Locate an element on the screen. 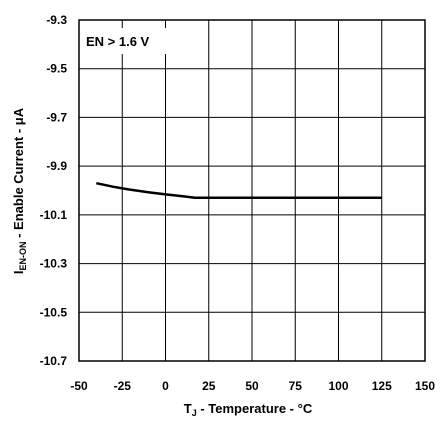  x-tick-labels: -50 -25 0 25 50 75 100 125 150 is located at coordinates (252, 386).